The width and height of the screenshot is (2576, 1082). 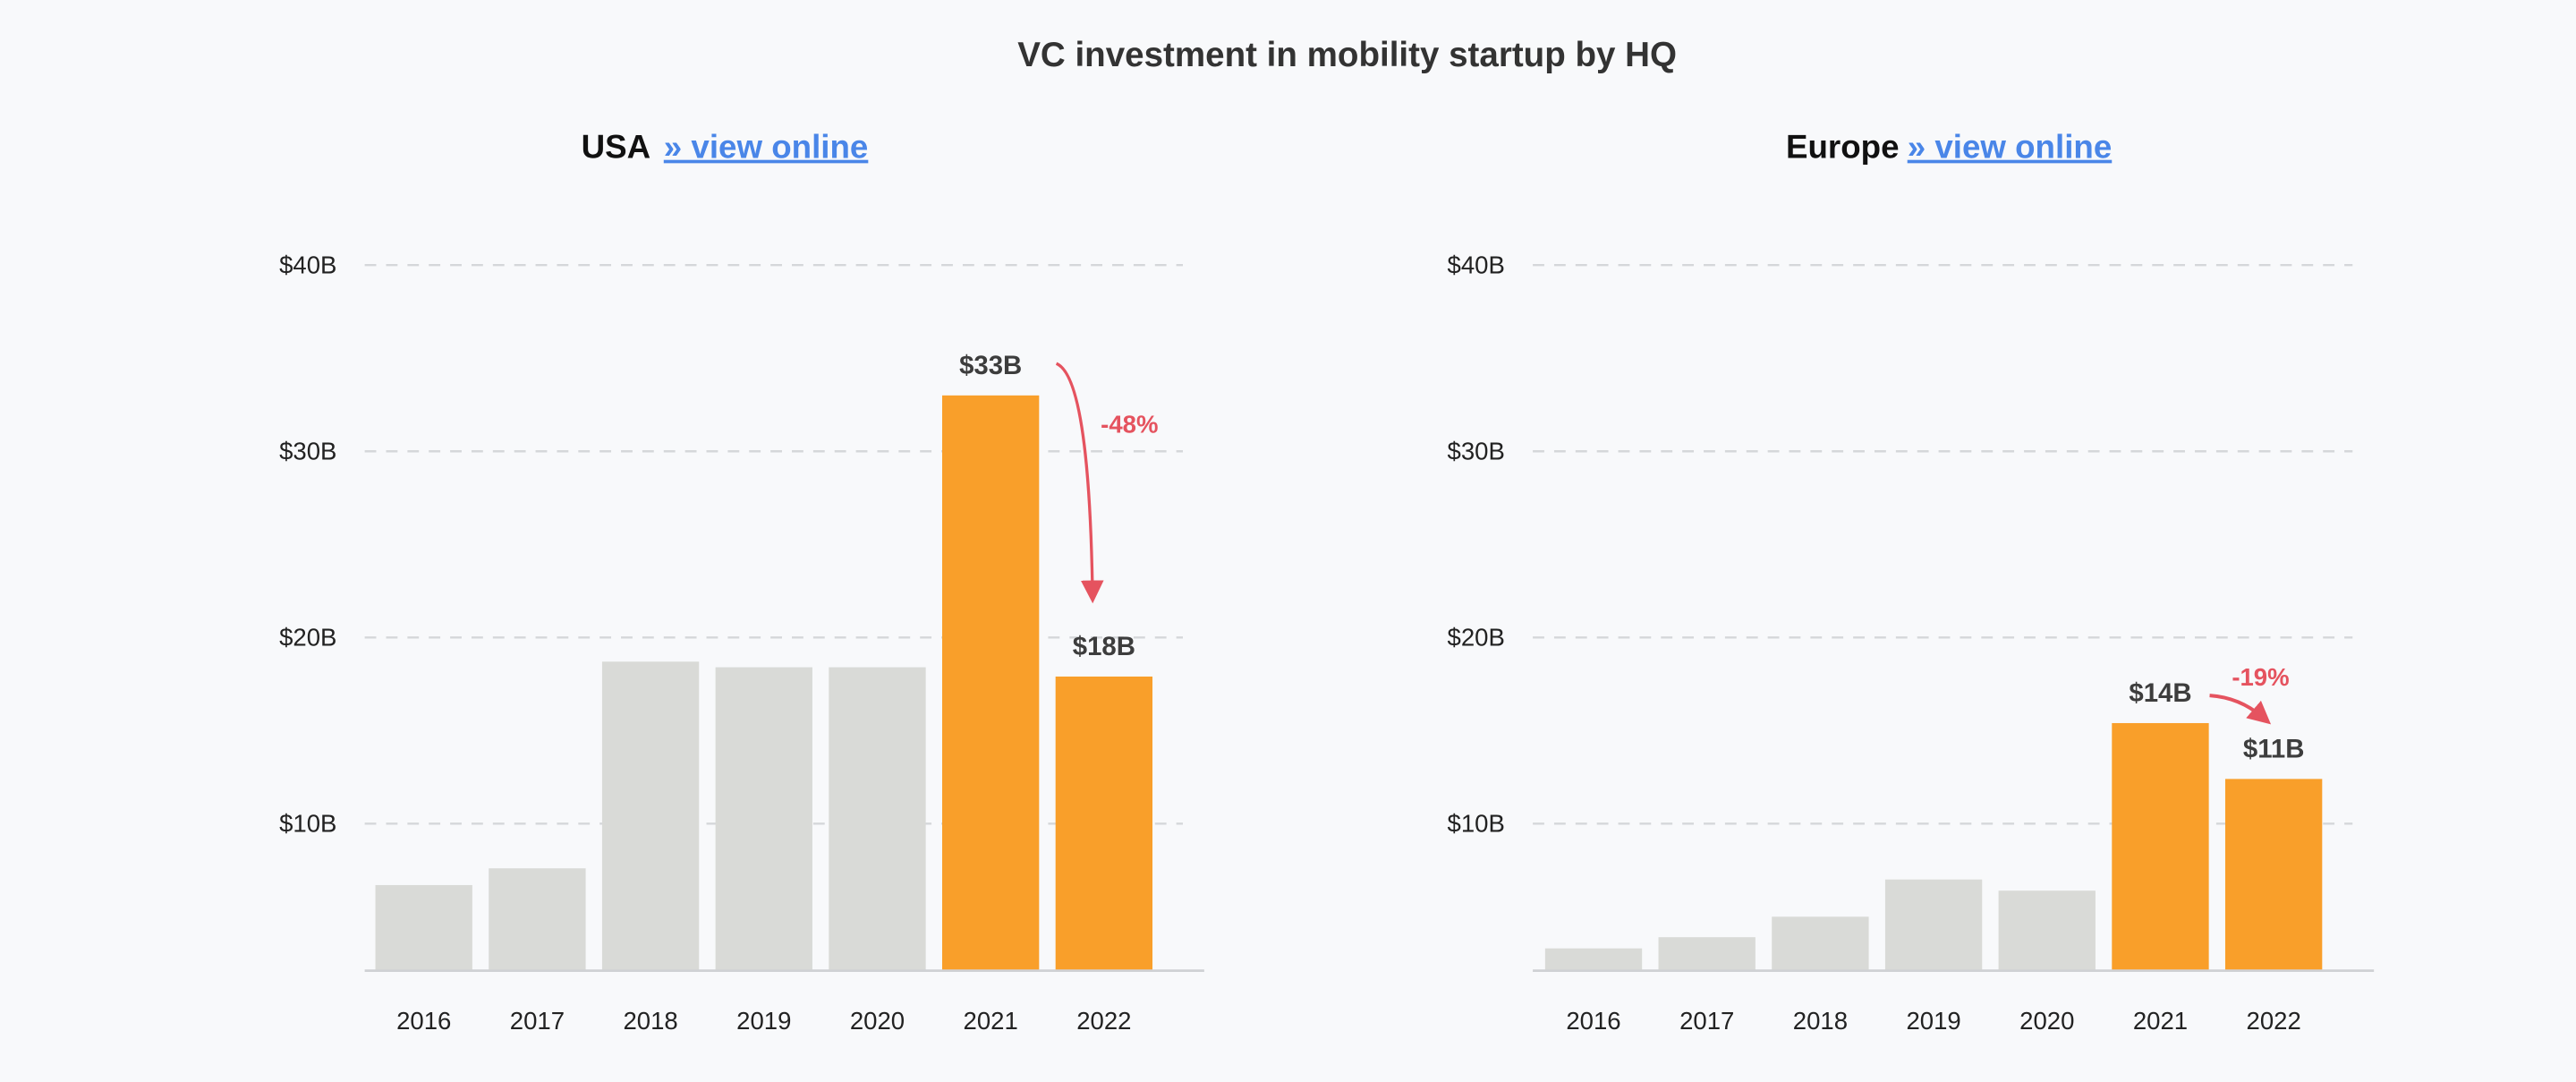 What do you see at coordinates (1593, 959) in the screenshot?
I see `europe-bar-2016` at bounding box center [1593, 959].